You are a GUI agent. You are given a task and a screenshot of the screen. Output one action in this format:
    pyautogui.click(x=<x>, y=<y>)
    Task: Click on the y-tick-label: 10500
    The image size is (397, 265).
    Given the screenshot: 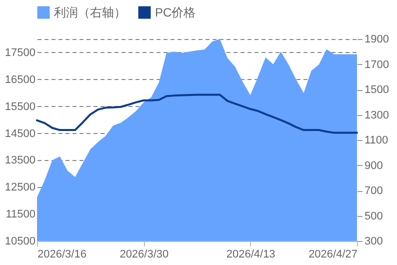 What is the action you would take?
    pyautogui.click(x=20, y=242)
    